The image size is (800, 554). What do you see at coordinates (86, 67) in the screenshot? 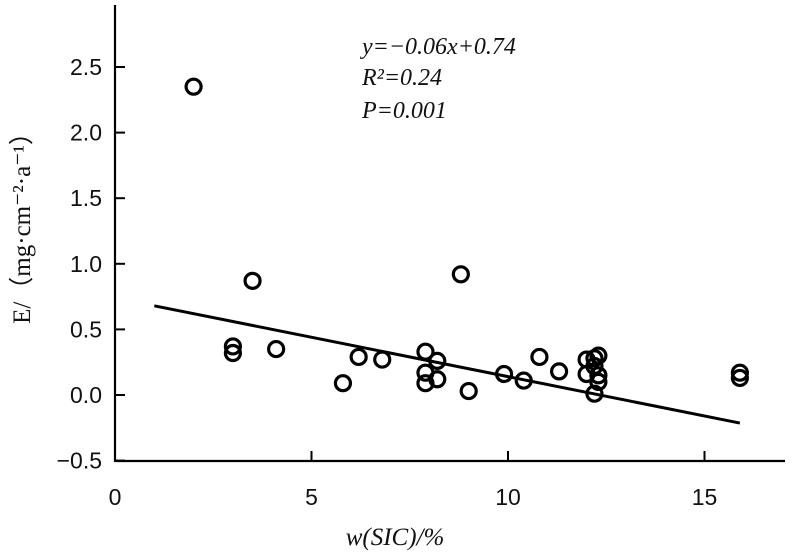
I see `y-tick-label: 2.5` at bounding box center [86, 67].